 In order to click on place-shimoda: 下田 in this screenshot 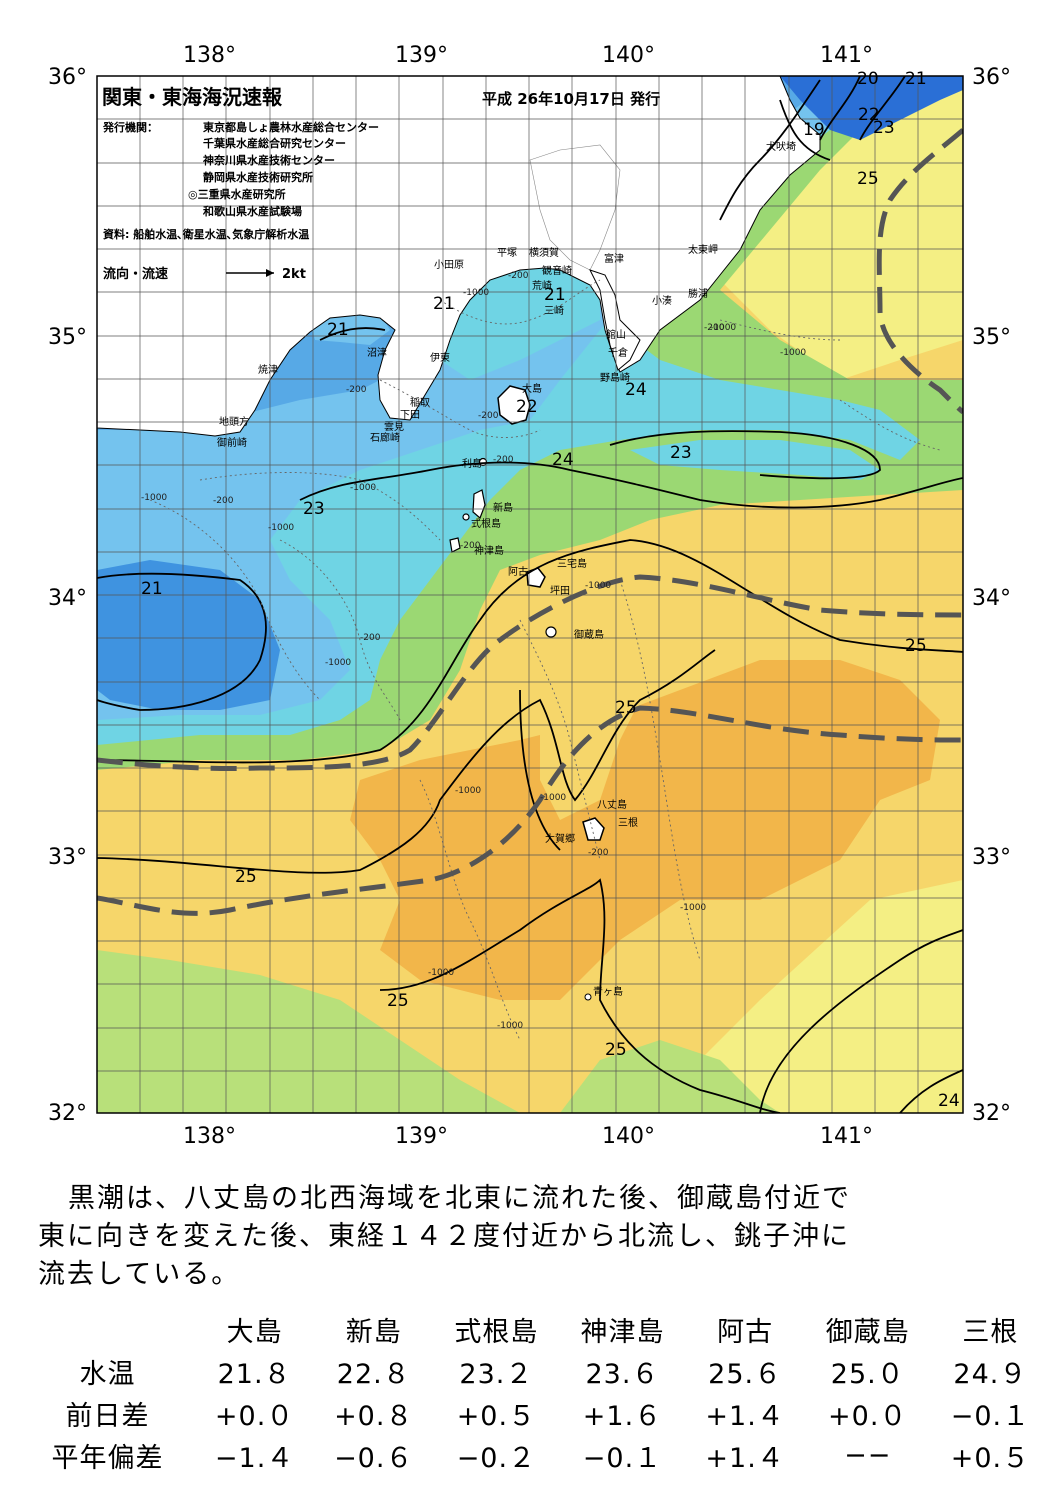, I will do `click(410, 415)`.